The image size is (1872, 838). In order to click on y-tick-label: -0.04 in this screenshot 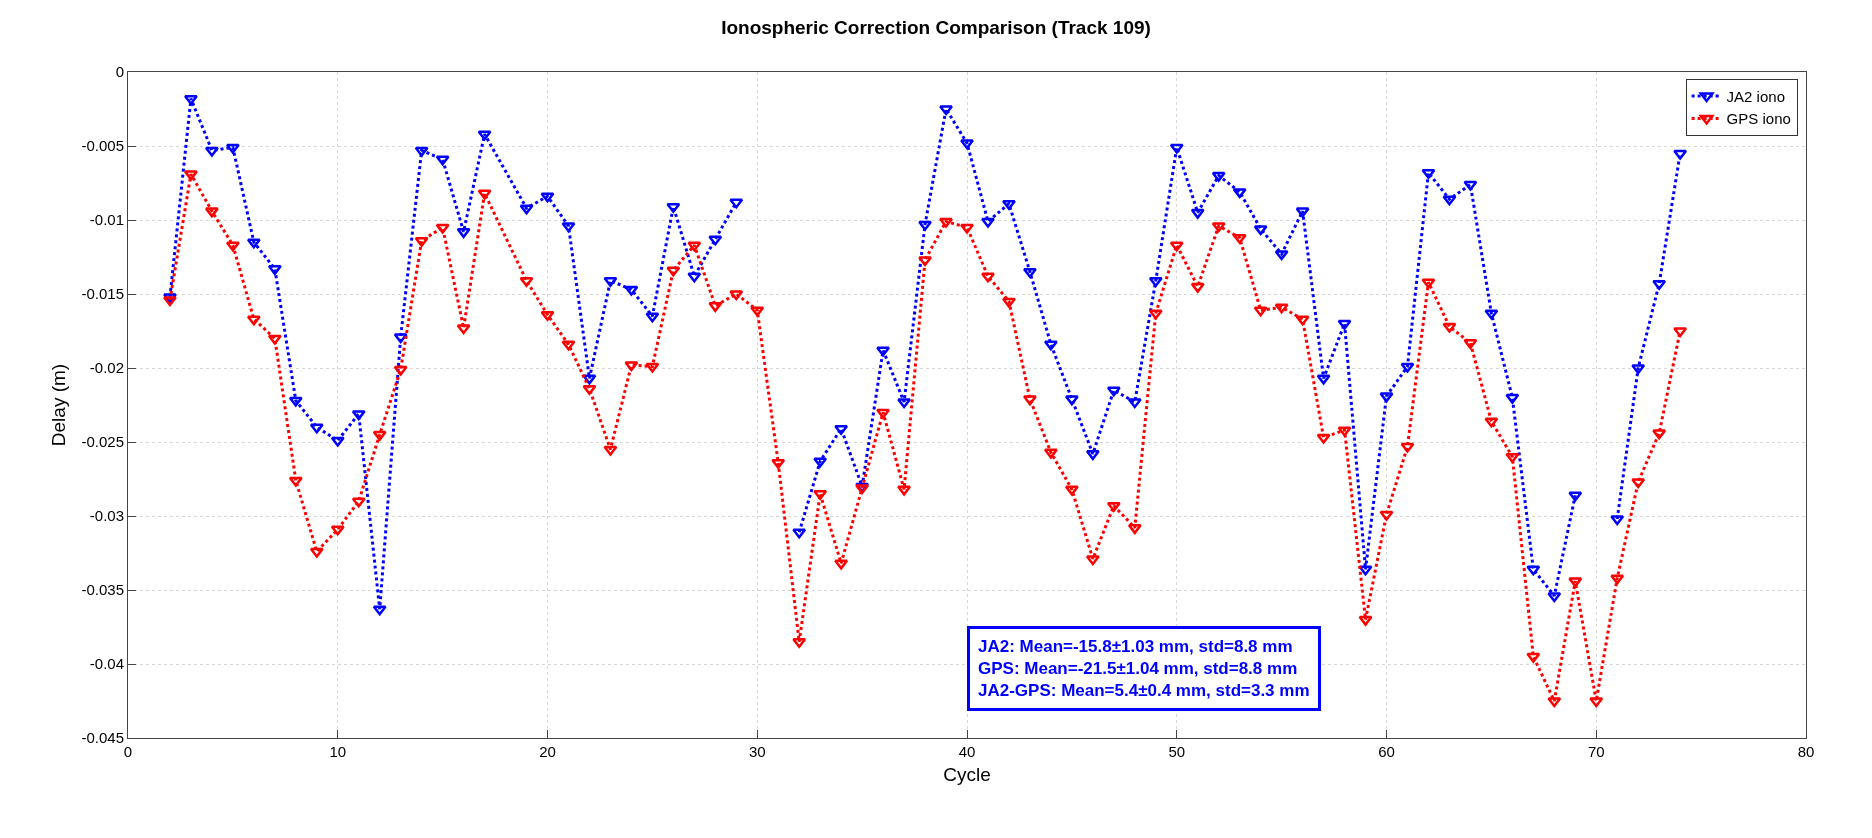, I will do `click(106, 664)`.